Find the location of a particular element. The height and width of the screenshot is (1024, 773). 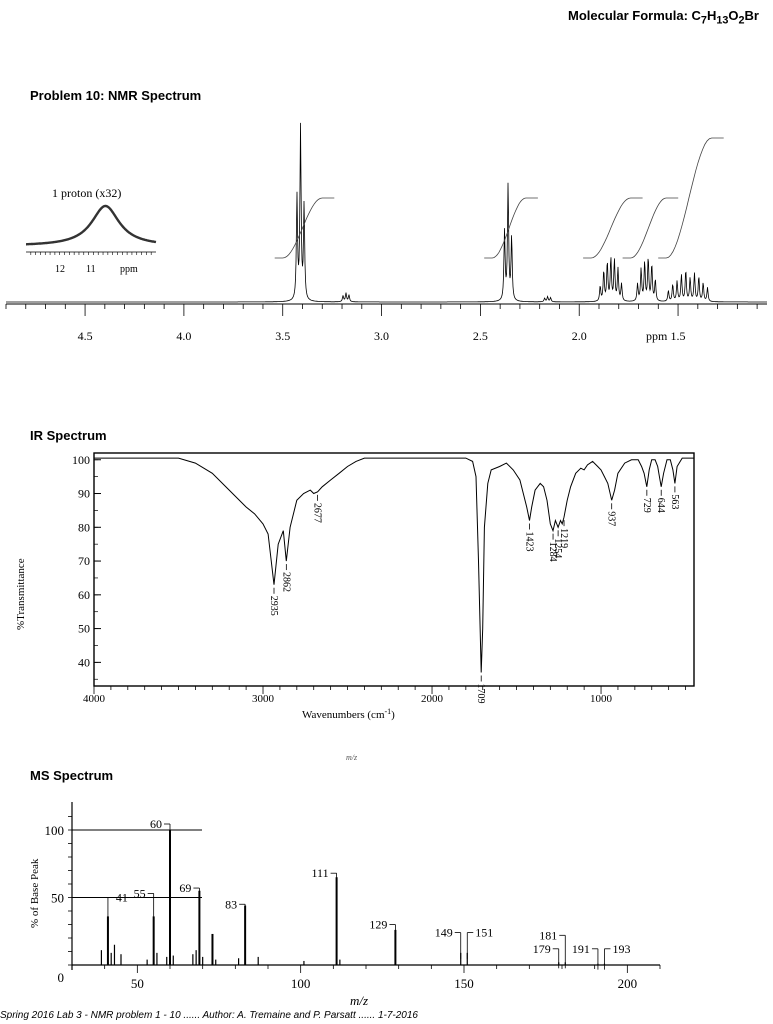

ir-peak-label: 937 is located at coordinates (611, 518).